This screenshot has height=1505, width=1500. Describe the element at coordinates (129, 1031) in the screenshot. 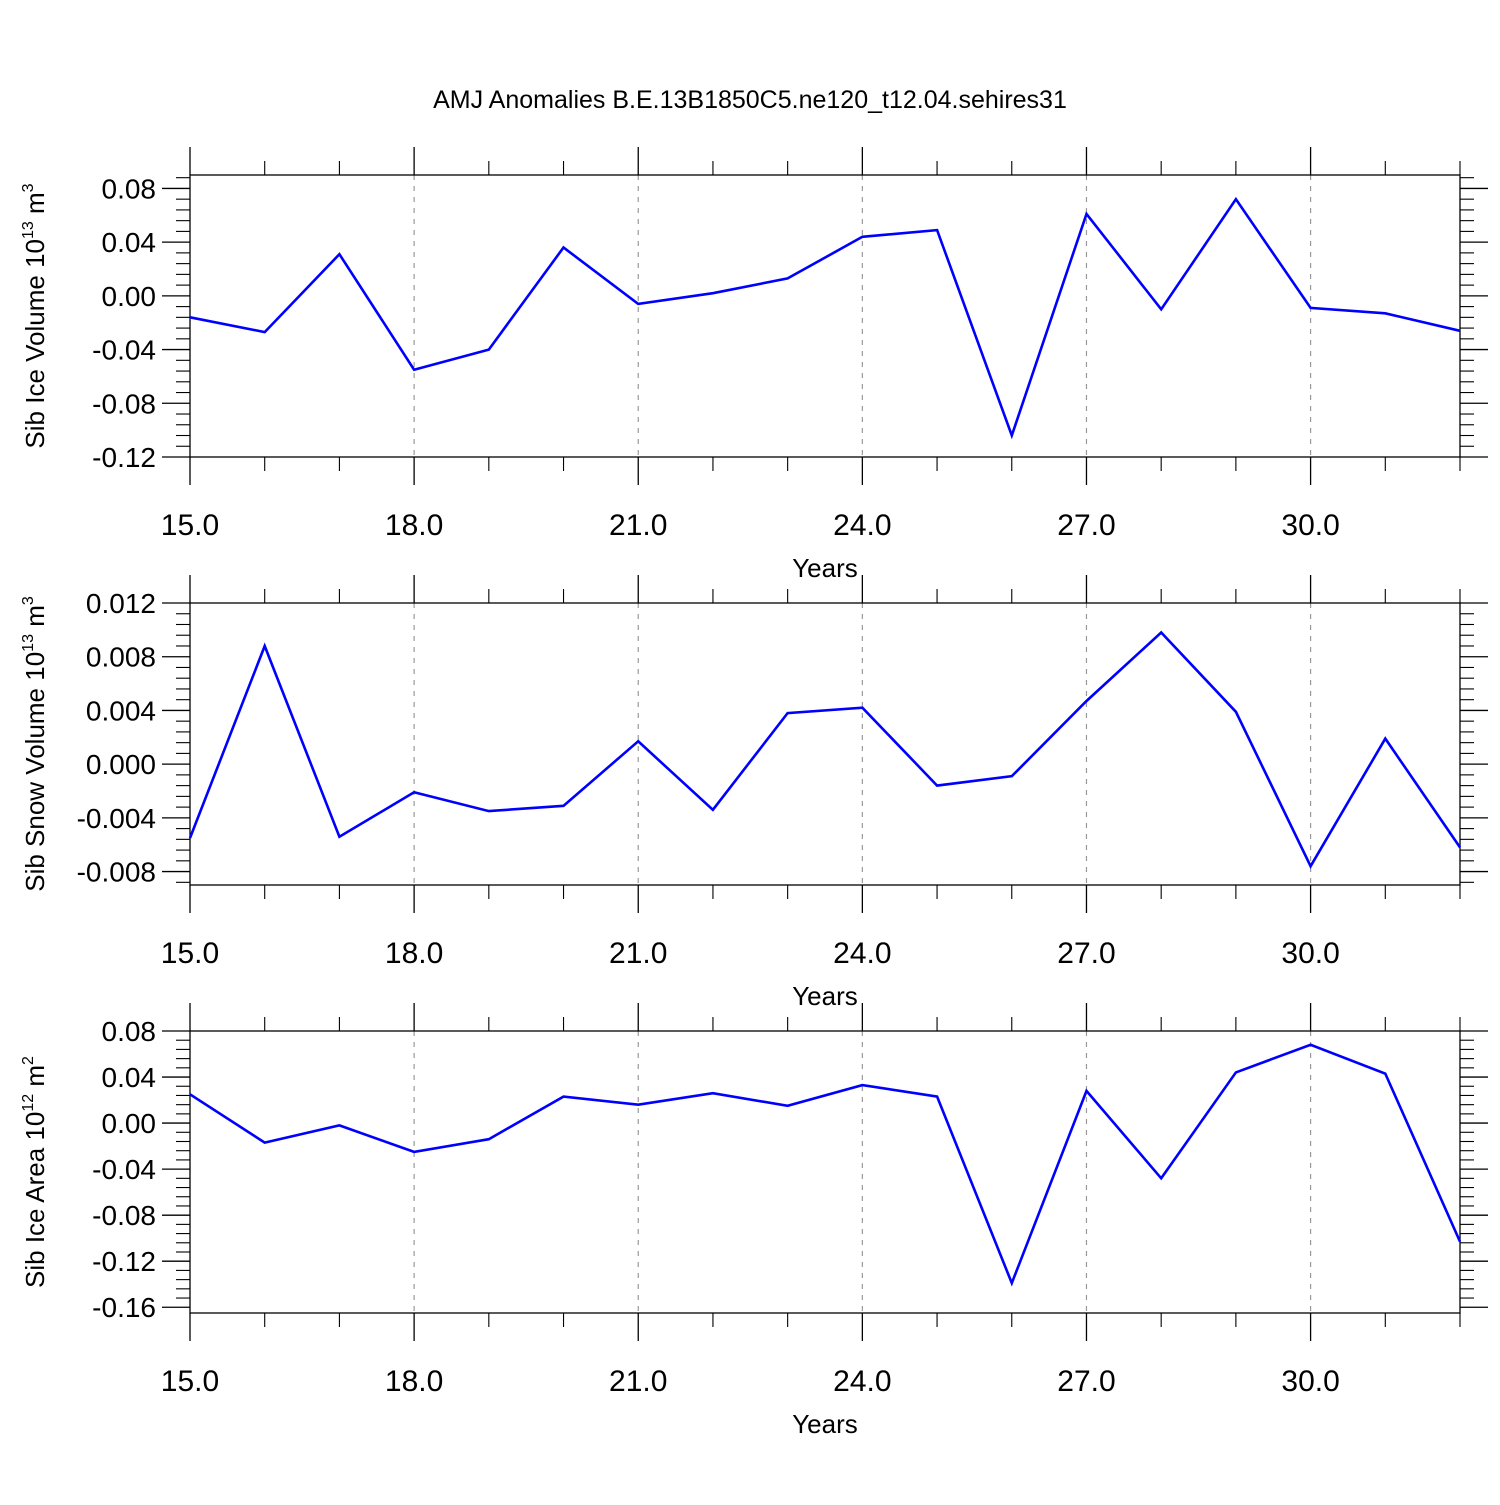

I see `panel-3-y-tick-label: 0.08` at that location.